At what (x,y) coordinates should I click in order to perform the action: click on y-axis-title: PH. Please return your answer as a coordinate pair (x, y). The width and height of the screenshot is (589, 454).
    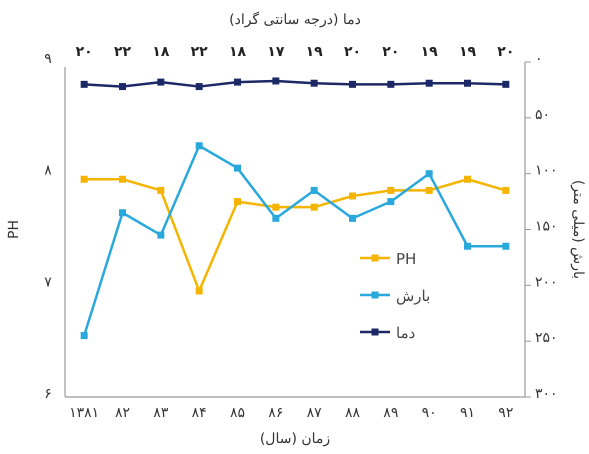
    Looking at the image, I should click on (14, 229).